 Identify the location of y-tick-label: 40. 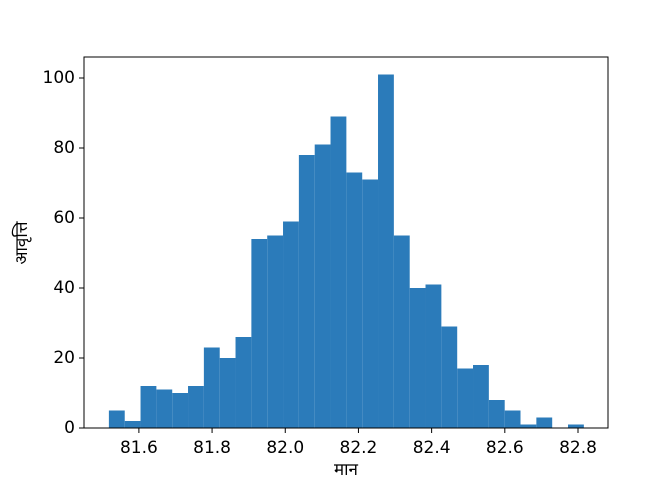
(64, 288).